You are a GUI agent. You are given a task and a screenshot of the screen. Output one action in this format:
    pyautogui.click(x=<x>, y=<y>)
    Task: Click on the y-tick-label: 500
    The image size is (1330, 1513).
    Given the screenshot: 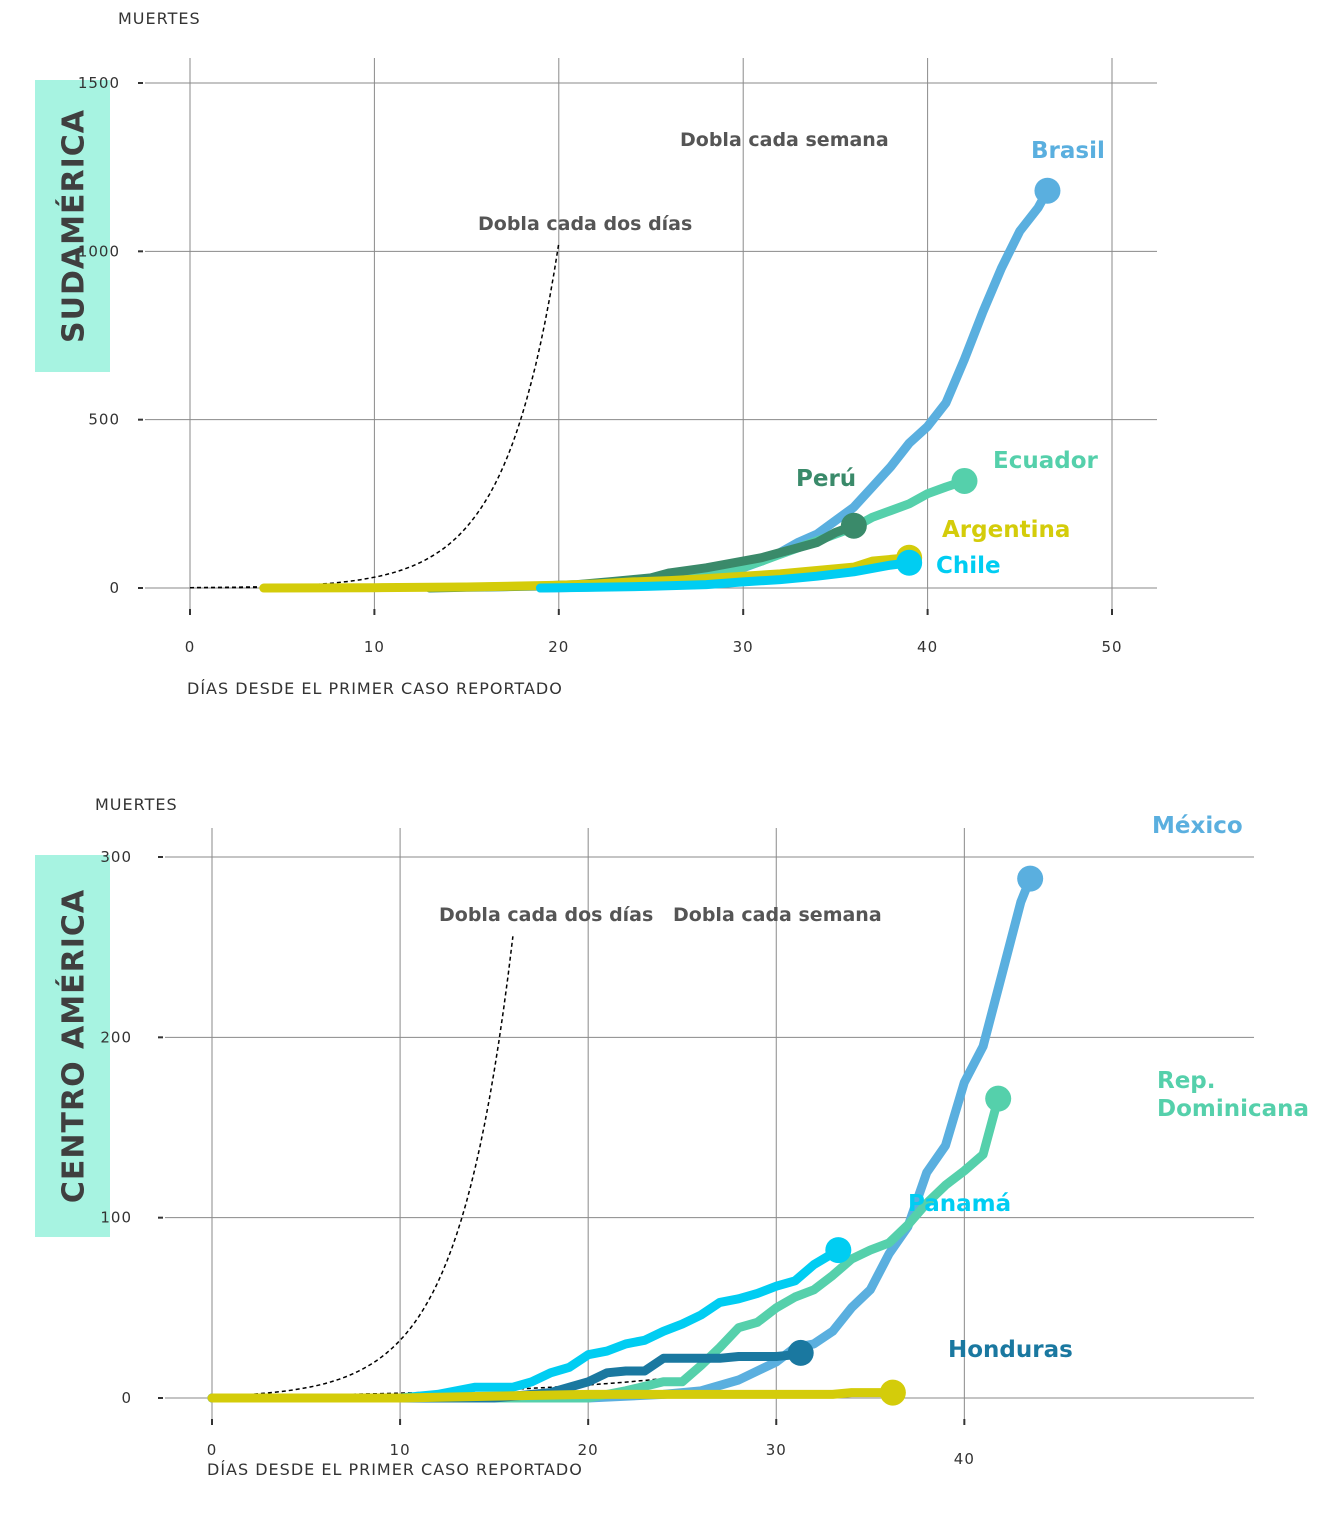 What is the action you would take?
    pyautogui.click(x=104, y=420)
    